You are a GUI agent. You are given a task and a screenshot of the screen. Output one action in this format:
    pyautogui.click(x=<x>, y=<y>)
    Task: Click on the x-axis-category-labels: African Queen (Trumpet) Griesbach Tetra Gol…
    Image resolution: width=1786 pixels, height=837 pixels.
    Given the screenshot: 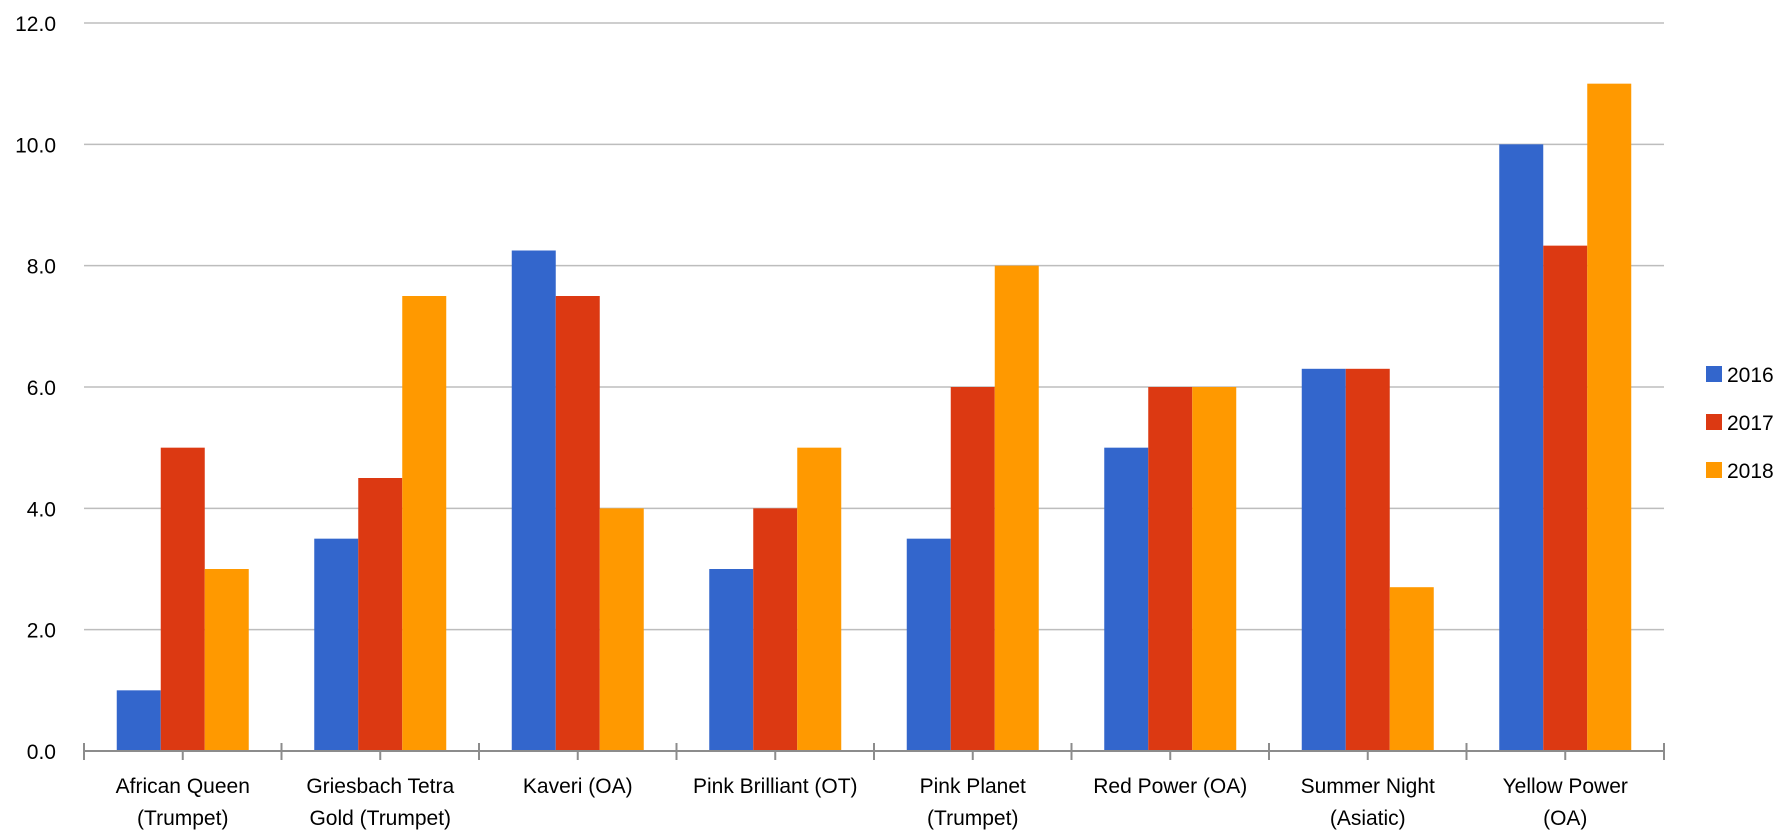 What is the action you would take?
    pyautogui.click(x=872, y=802)
    